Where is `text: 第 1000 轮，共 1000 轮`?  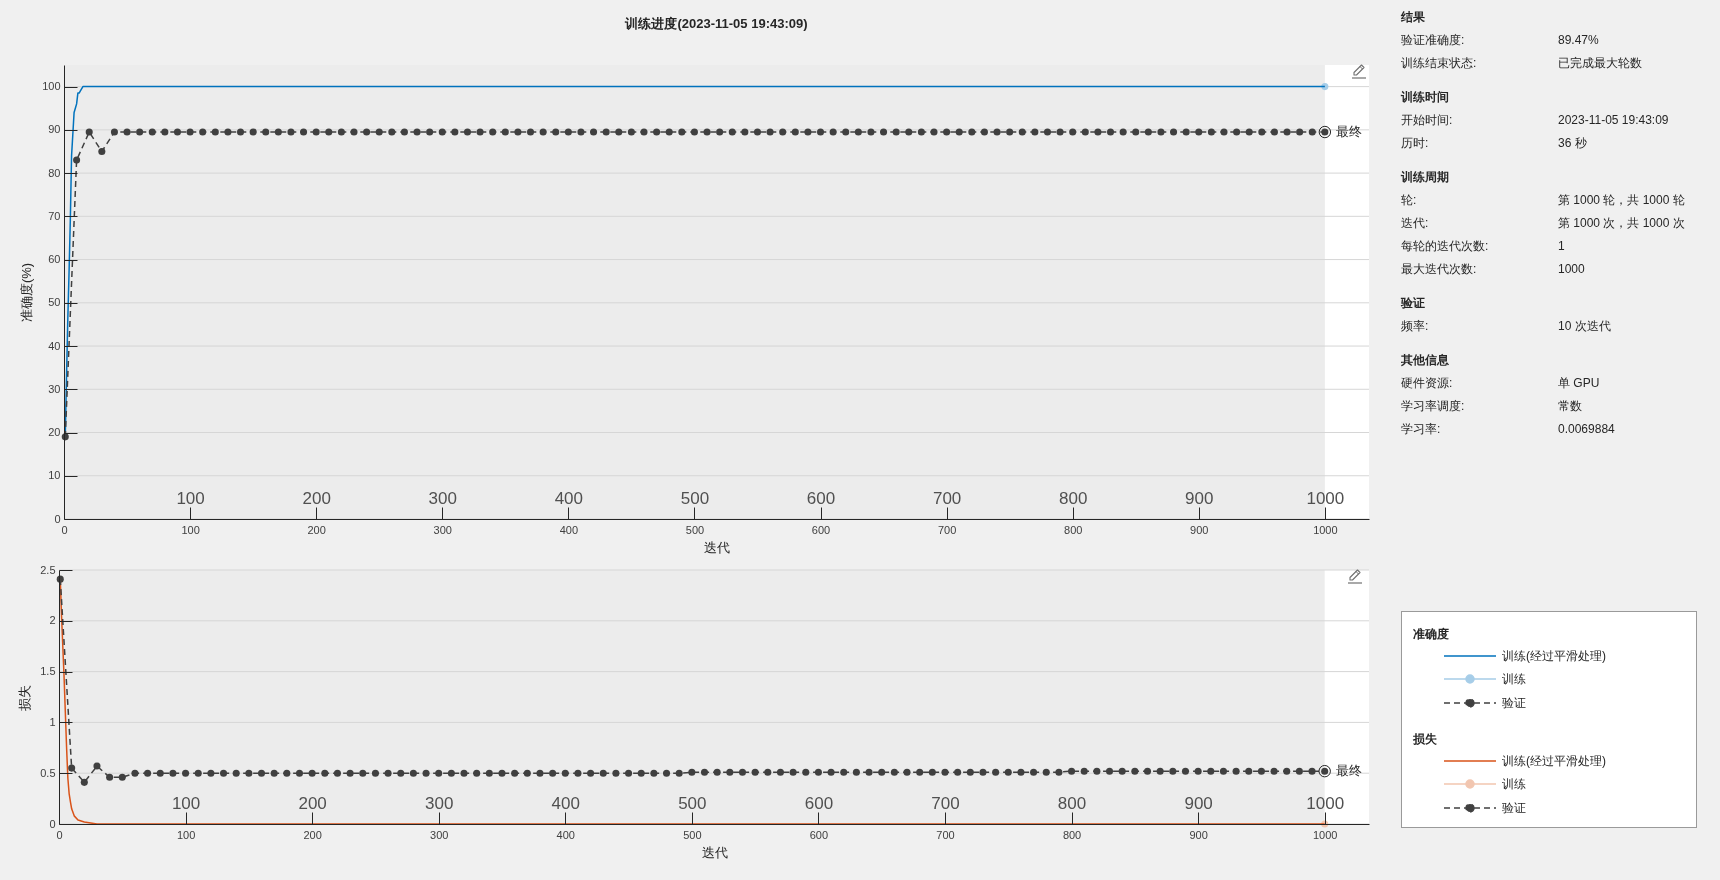
text: 第 1000 轮，共 1000 轮 is located at coordinates (1621, 199).